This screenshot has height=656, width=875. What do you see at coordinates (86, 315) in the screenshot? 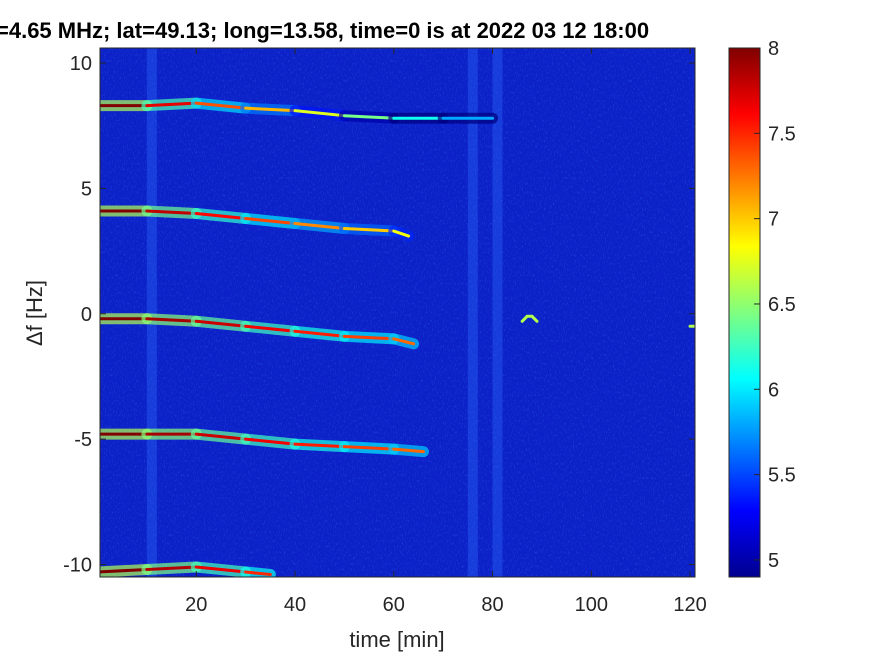
I see `y-tick-label: 0` at bounding box center [86, 315].